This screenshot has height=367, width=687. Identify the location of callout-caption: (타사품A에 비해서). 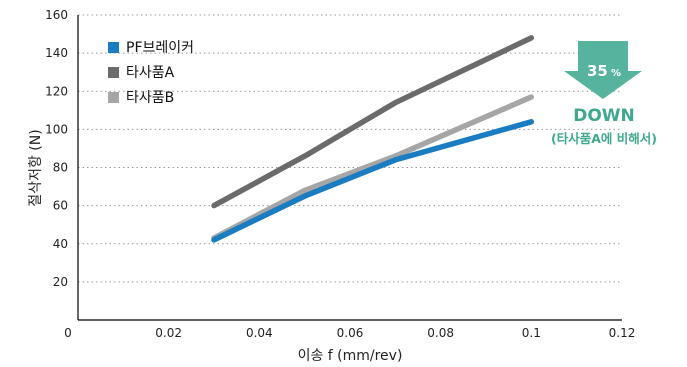
(604, 138).